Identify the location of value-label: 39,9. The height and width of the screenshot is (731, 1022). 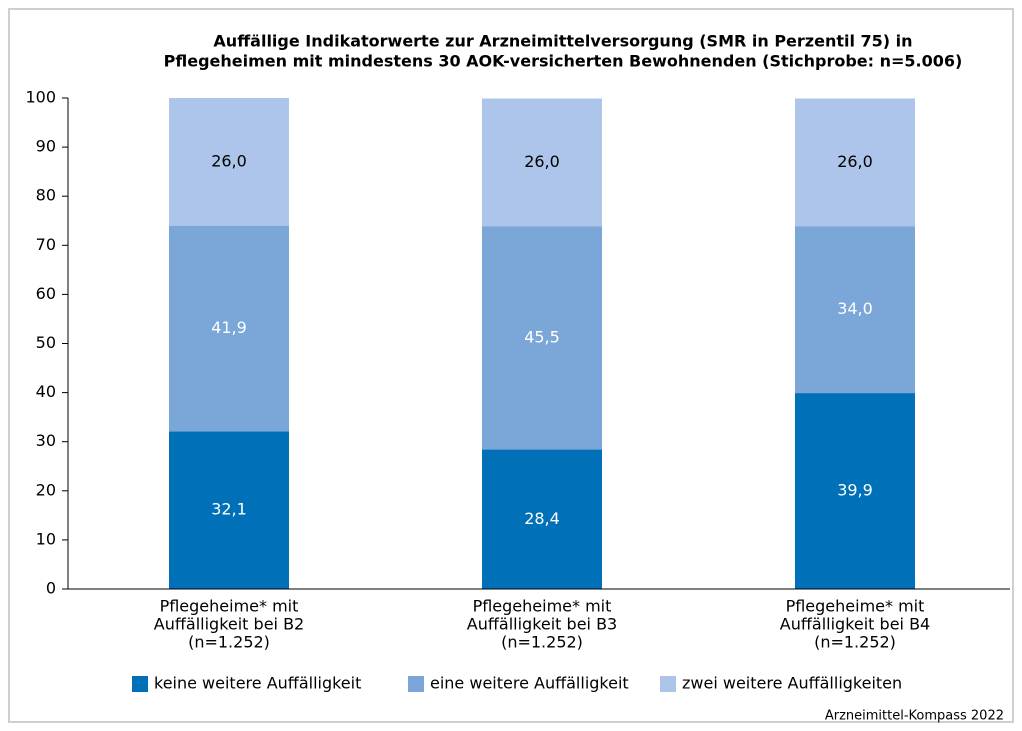
(855, 490).